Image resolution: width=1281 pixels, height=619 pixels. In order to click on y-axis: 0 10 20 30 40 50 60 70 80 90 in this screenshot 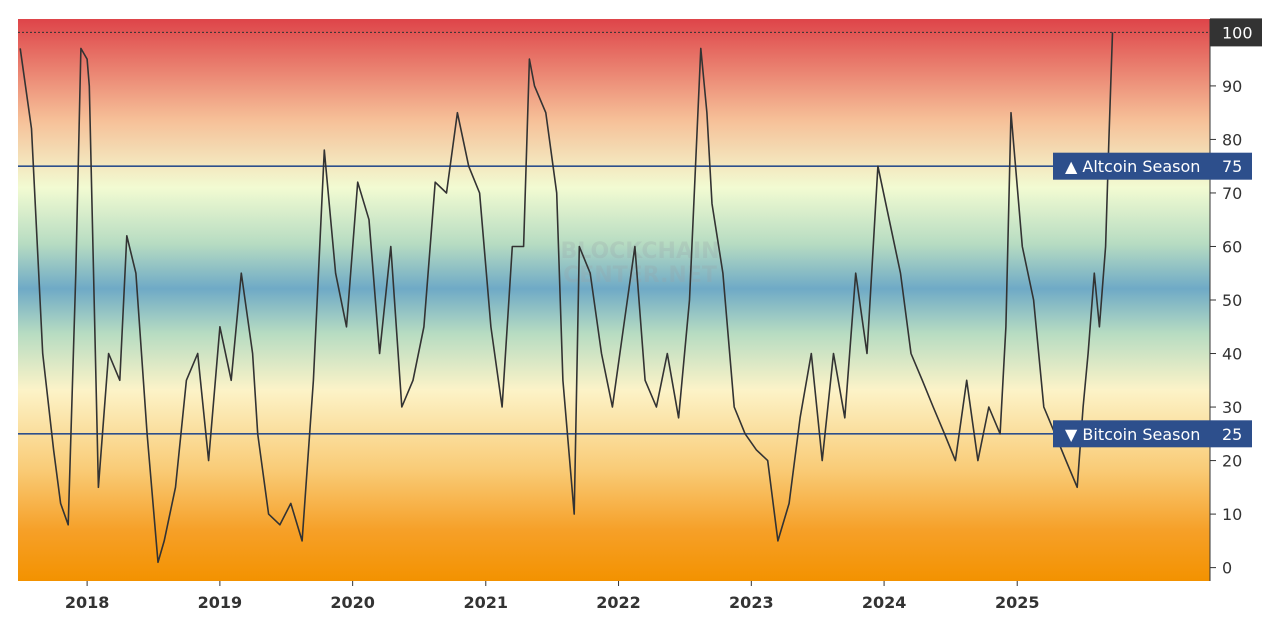, I will do `click(1226, 327)`.